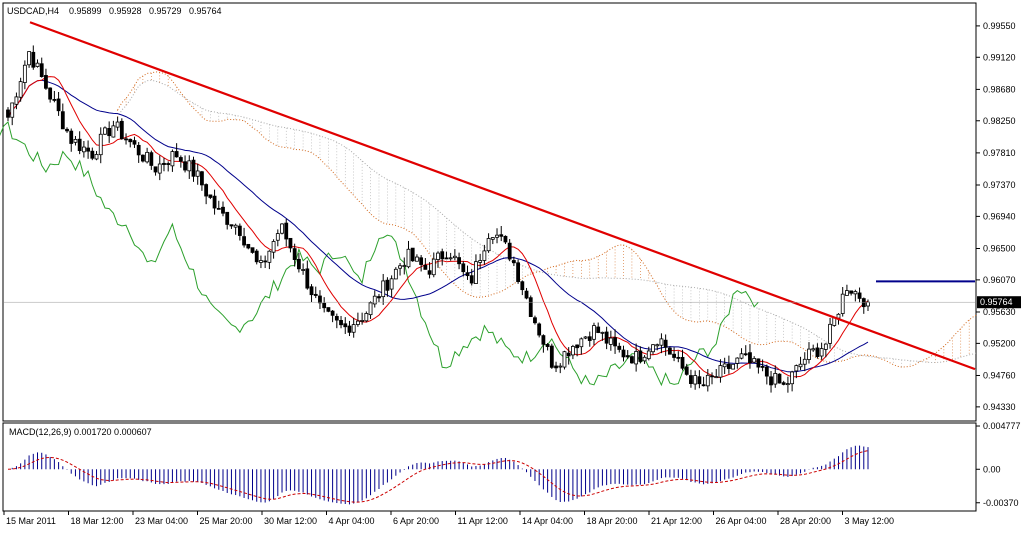 This screenshot has height=535, width=1022. I want to click on time-tick-label: 15 Mar 2011, so click(31, 521).